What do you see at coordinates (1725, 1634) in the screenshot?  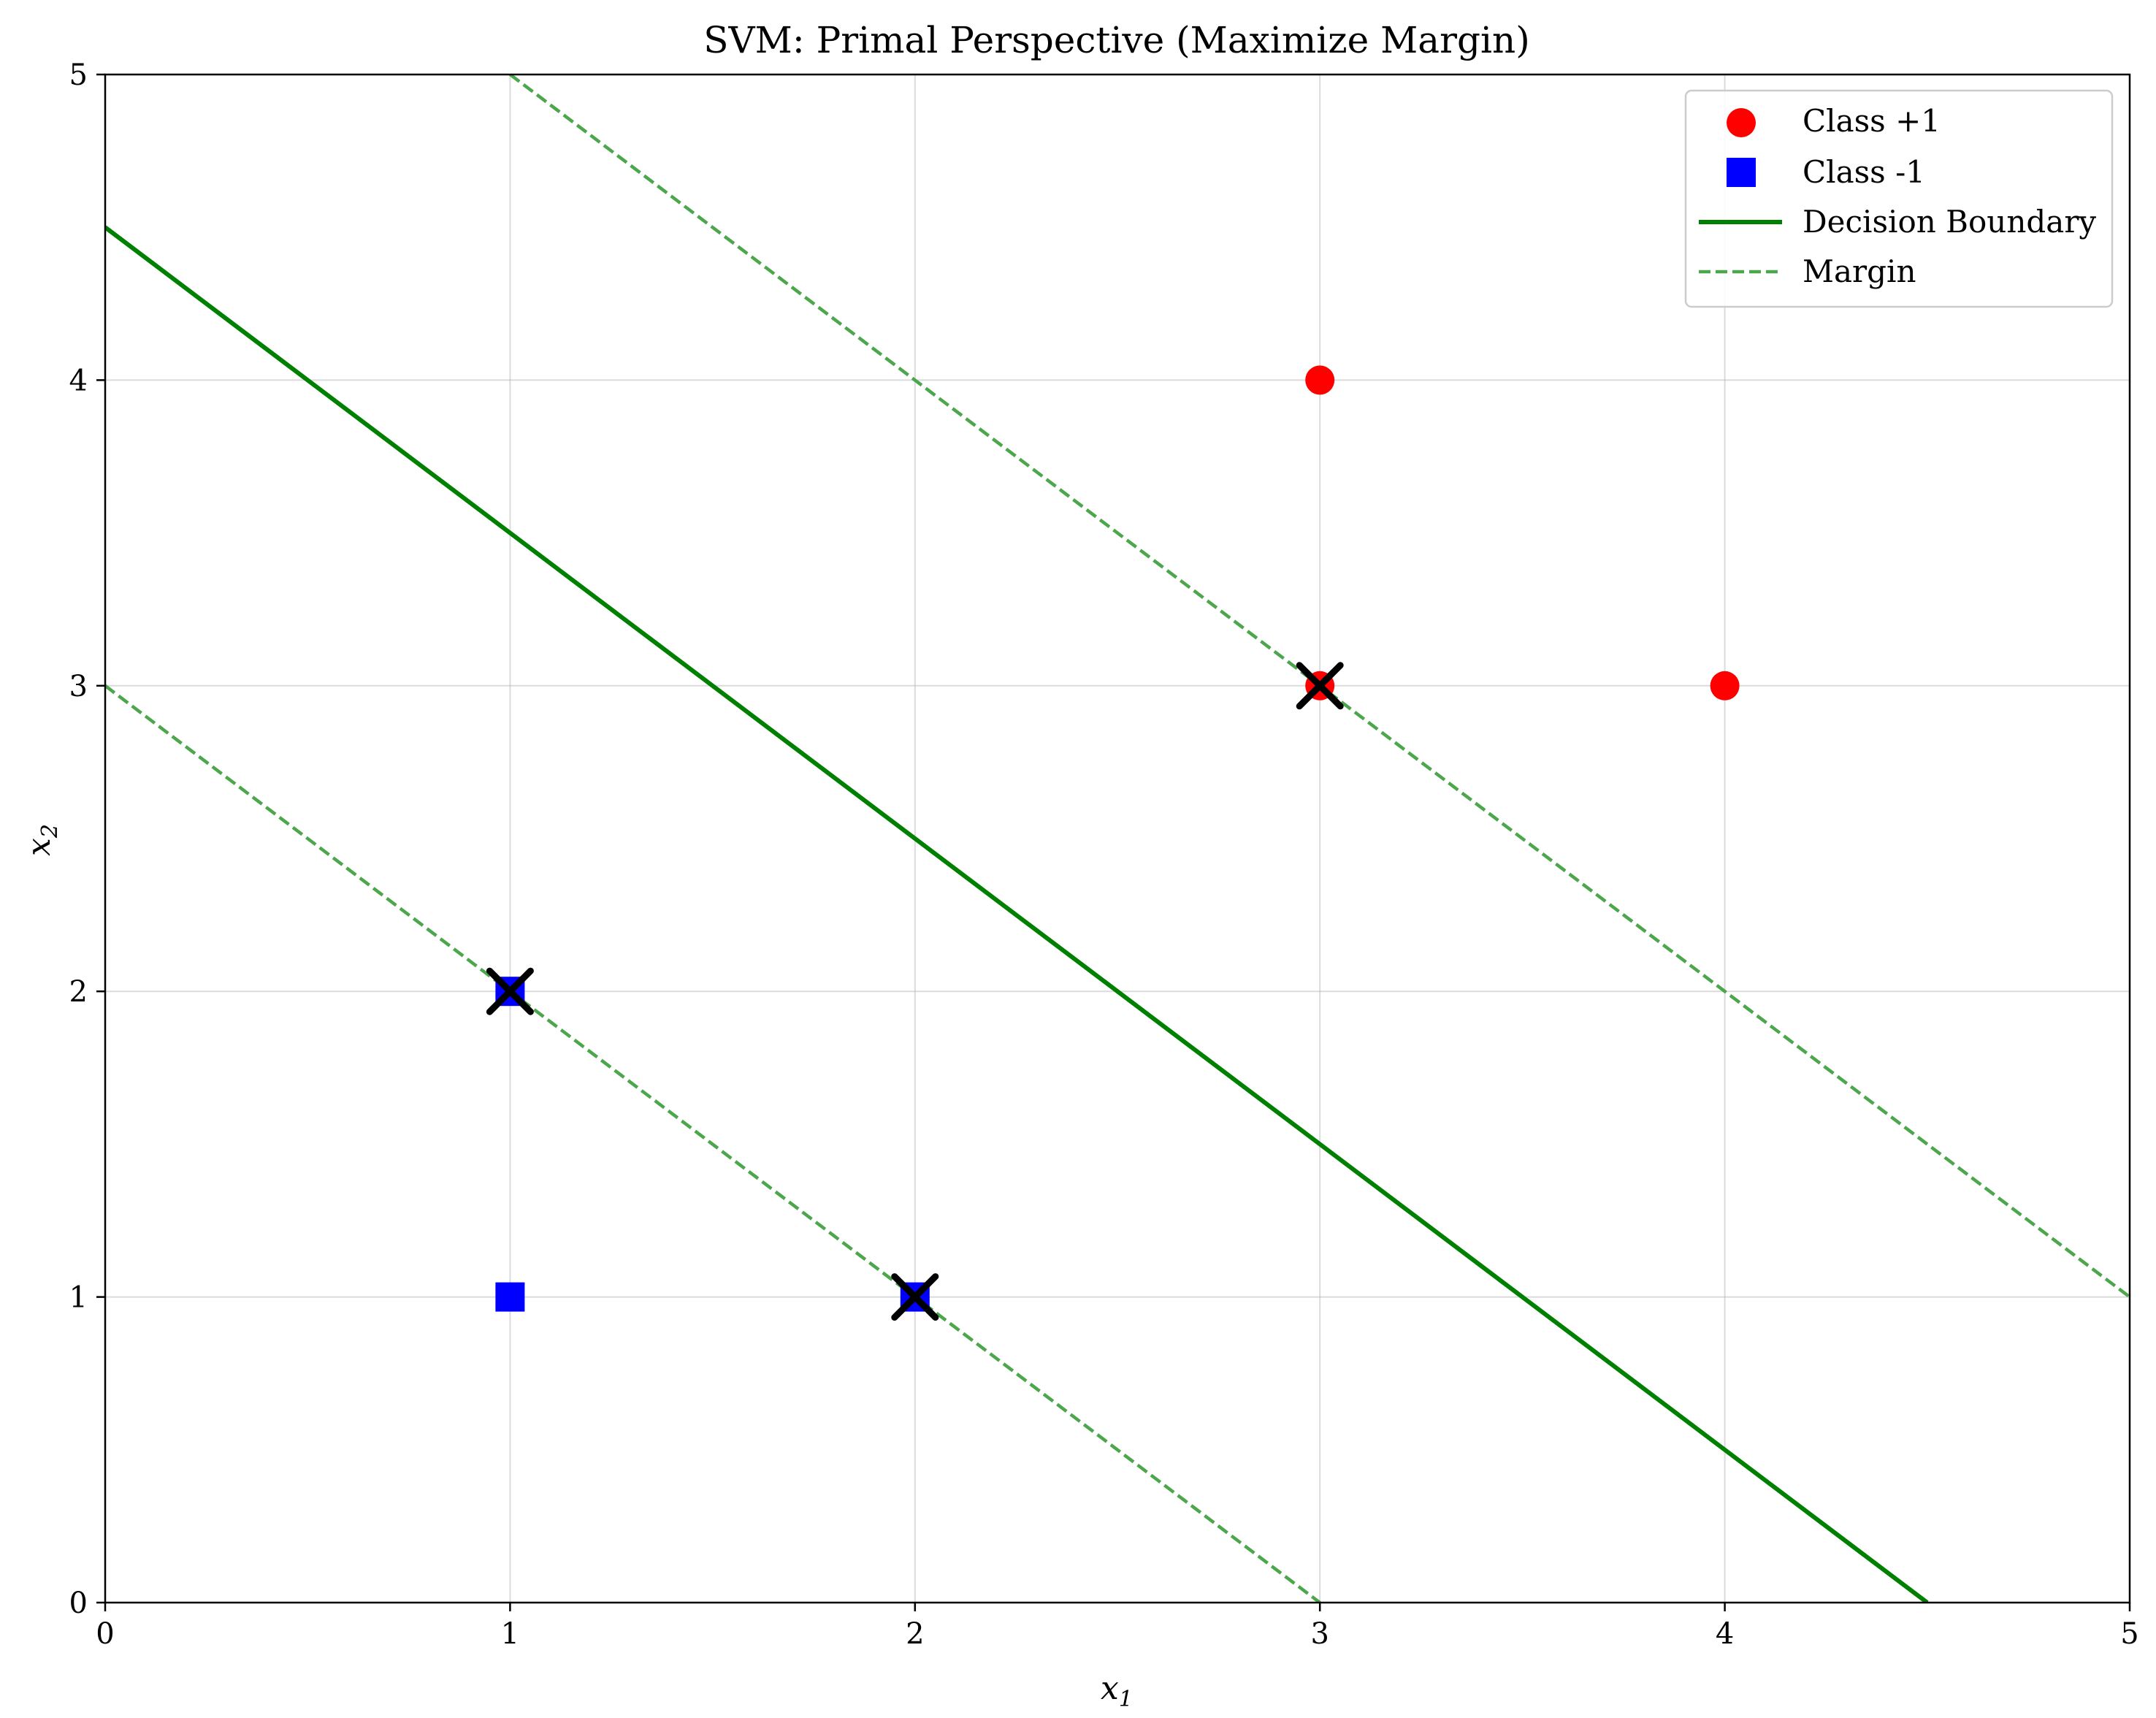 I see `x-tick-label-4: 4` at bounding box center [1725, 1634].